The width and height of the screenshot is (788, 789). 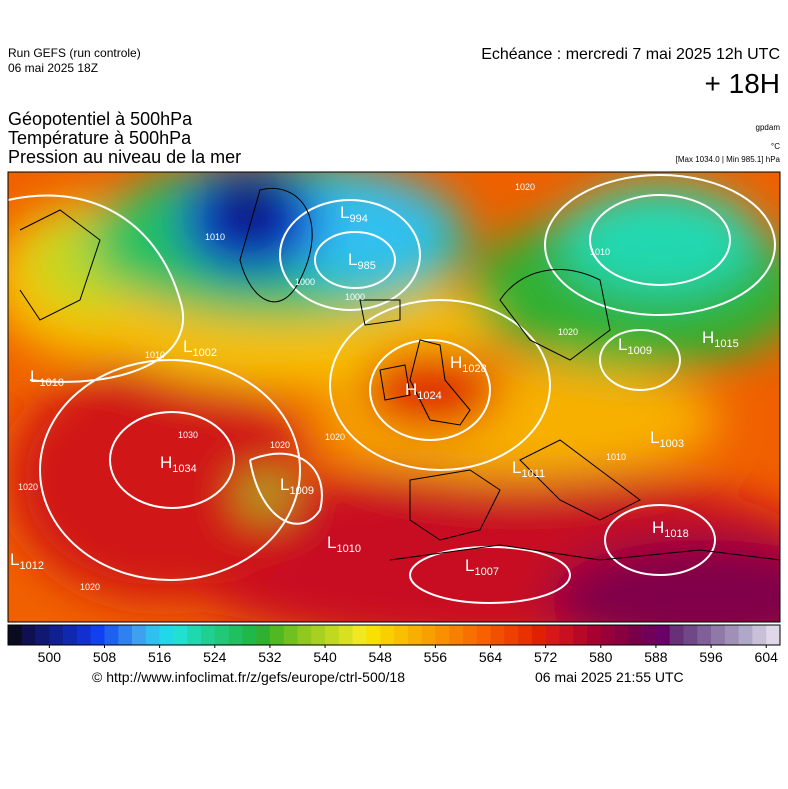 I want to click on system-value: 1024, so click(x=429, y=396).